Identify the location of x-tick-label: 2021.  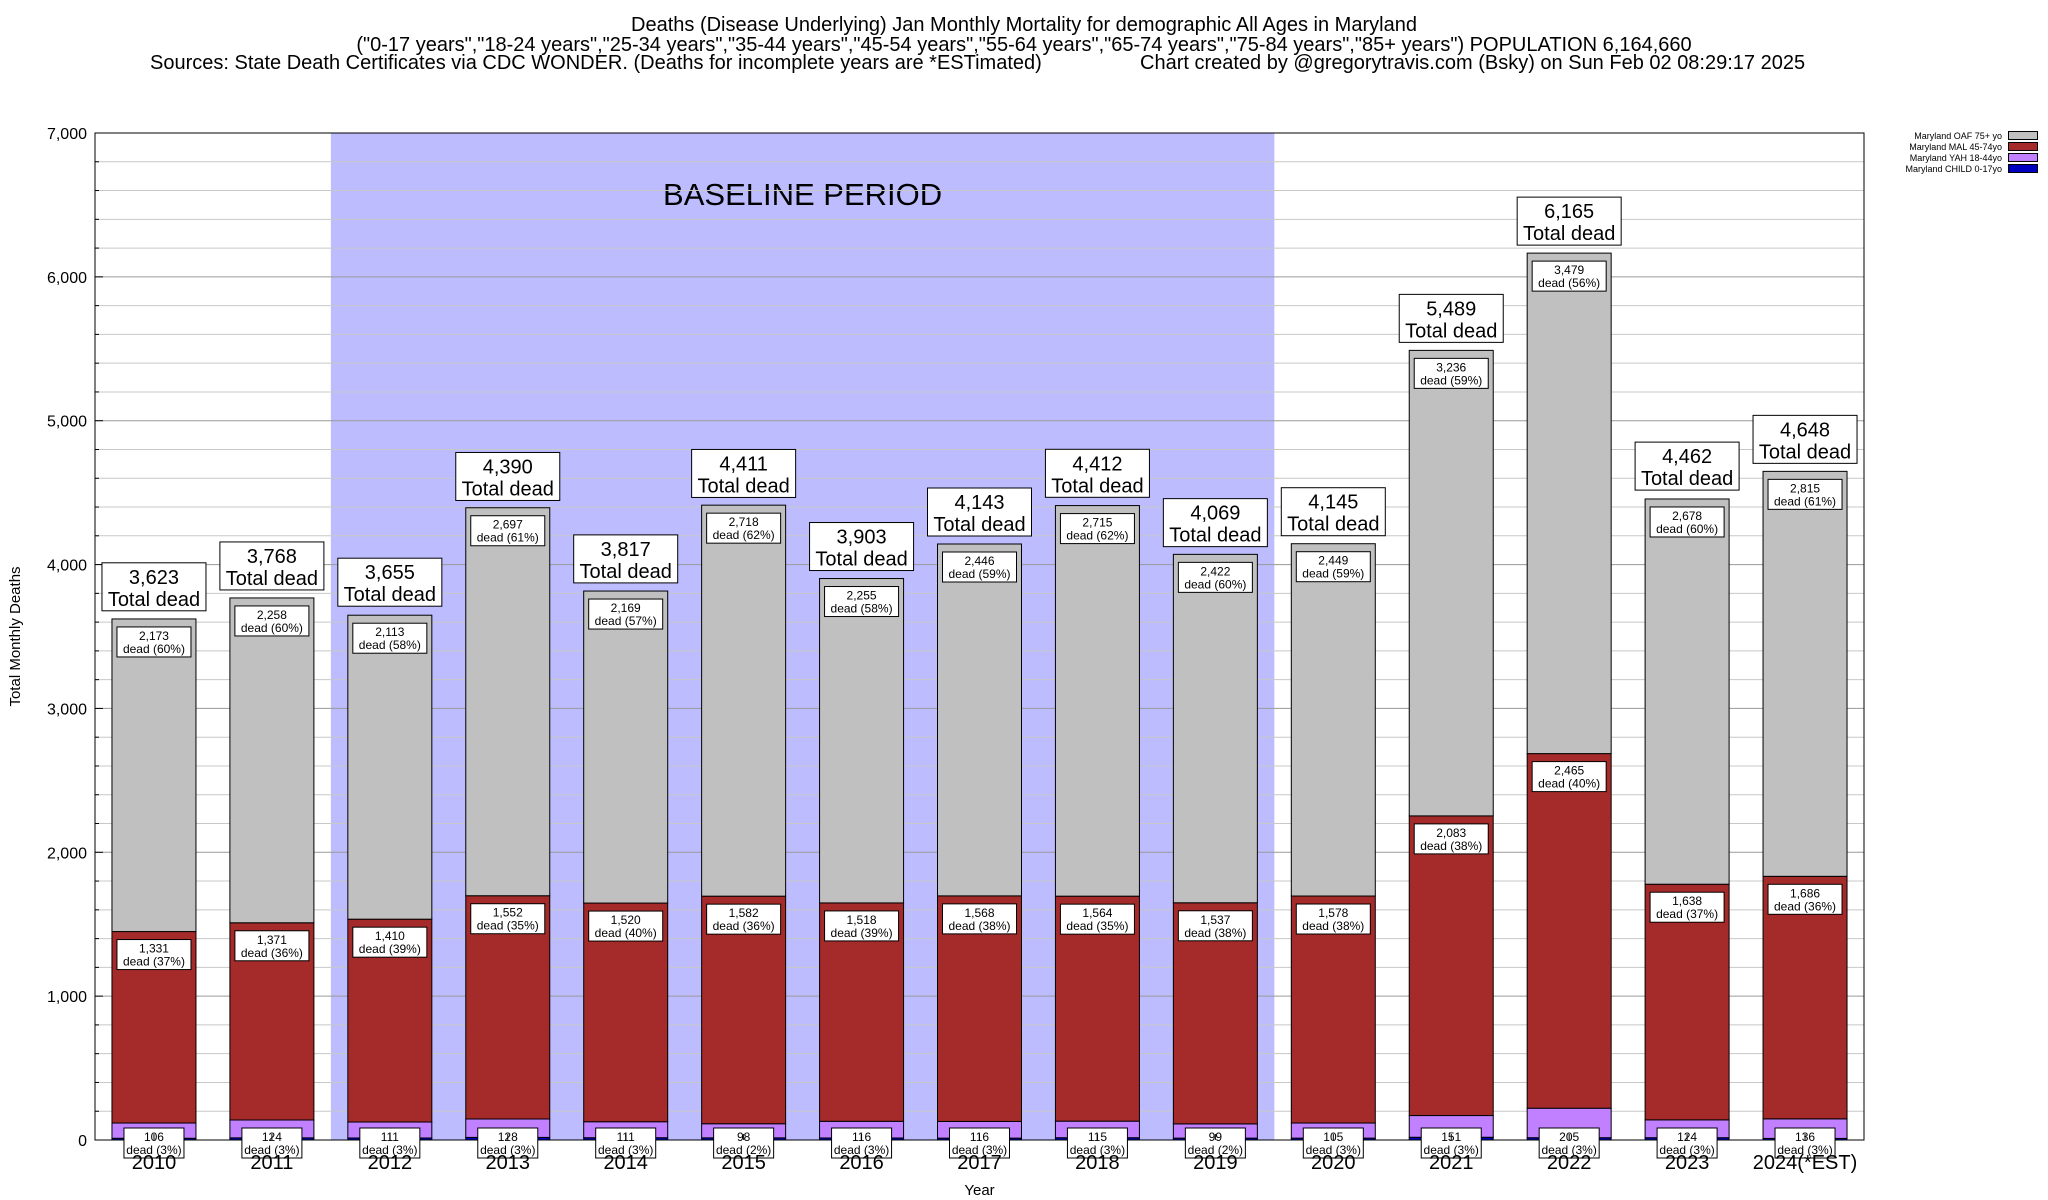
(1451, 1163).